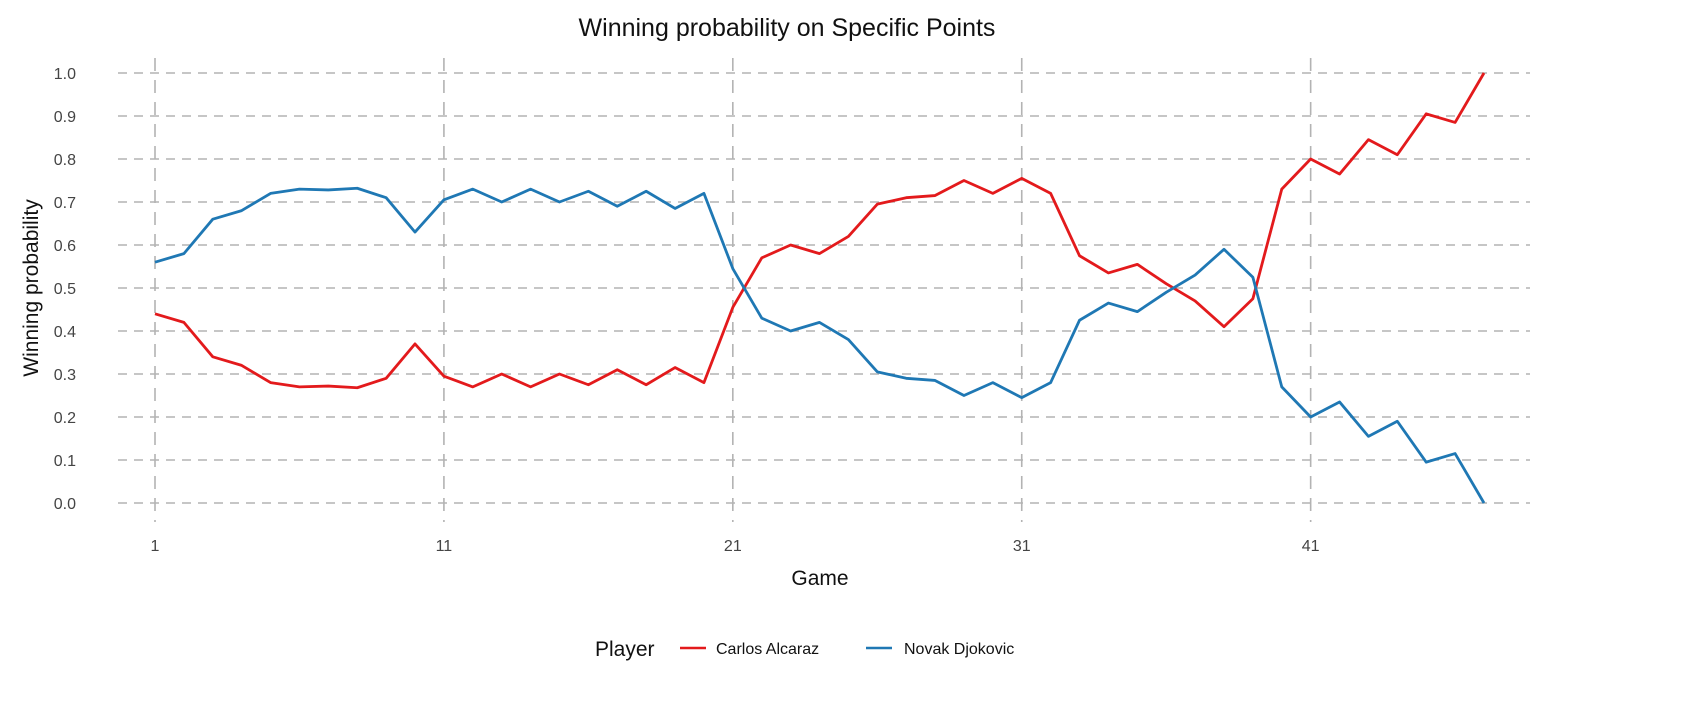 The image size is (1700, 725). What do you see at coordinates (31, 288) in the screenshot?
I see `y-axis-label: Winning probability` at bounding box center [31, 288].